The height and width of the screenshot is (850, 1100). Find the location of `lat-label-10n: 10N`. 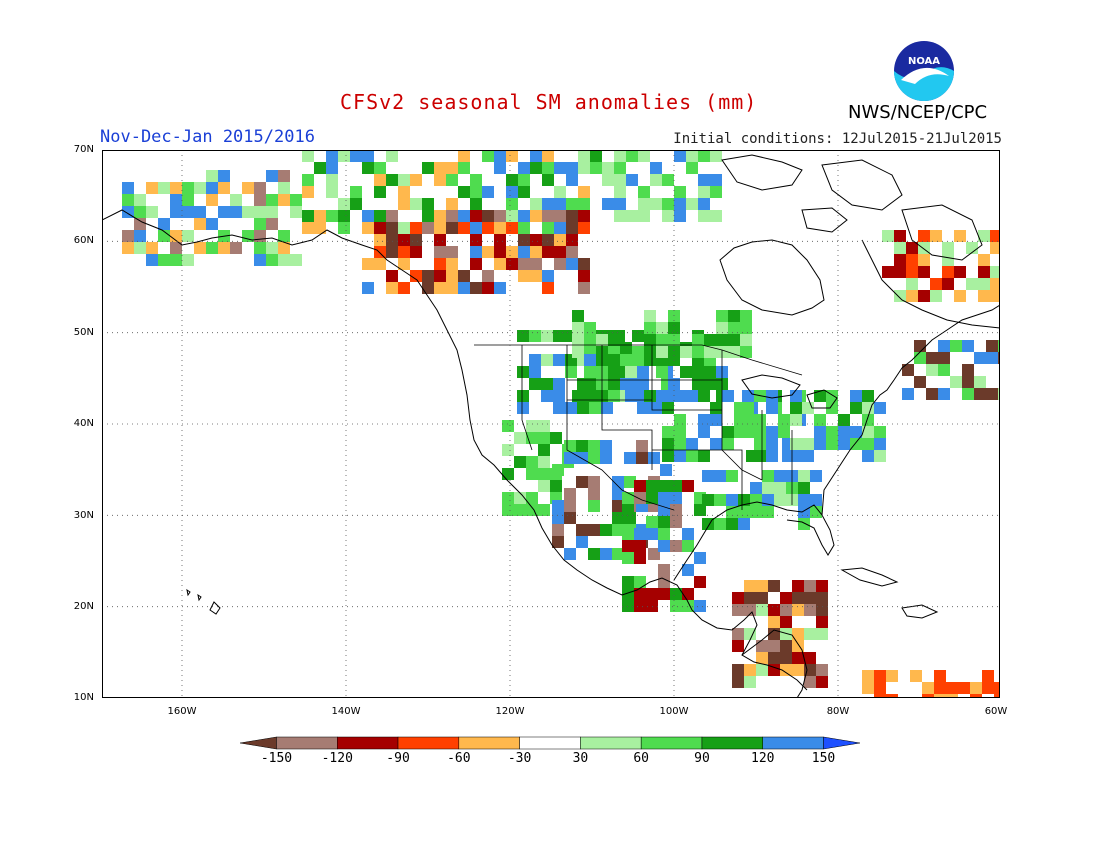

lat-label-10n: 10N is located at coordinates (83, 697).